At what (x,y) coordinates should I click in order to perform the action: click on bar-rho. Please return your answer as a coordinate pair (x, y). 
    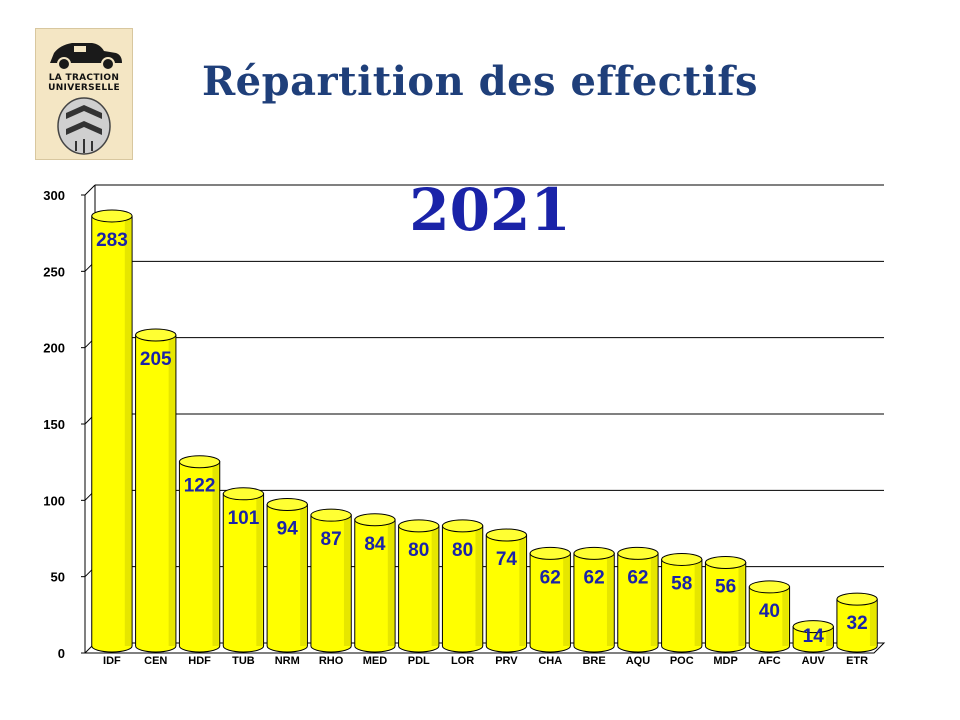
    Looking at the image, I should click on (331, 580).